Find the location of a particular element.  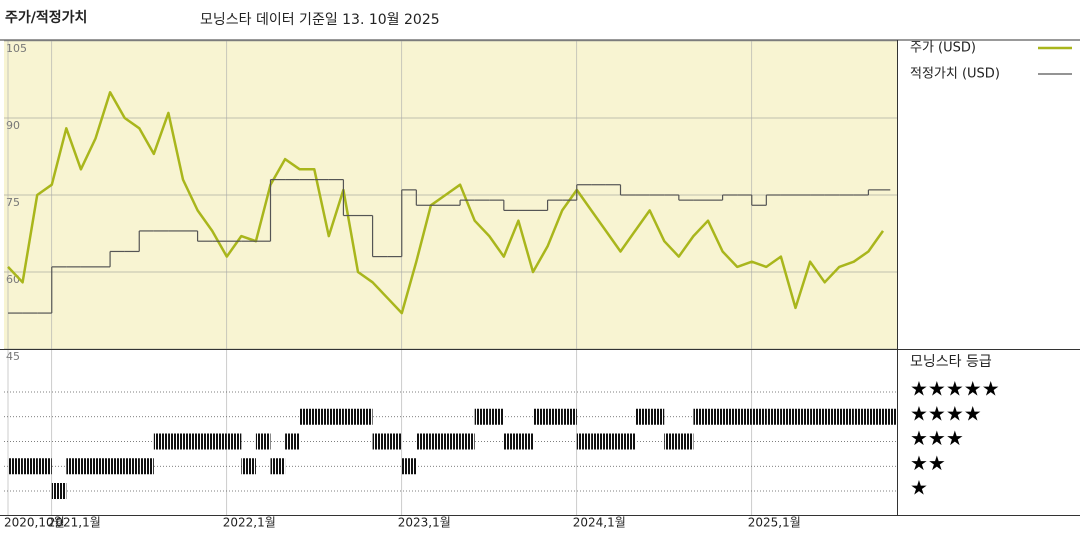

legend-label: 적정가치 (USD) is located at coordinates (955, 74).